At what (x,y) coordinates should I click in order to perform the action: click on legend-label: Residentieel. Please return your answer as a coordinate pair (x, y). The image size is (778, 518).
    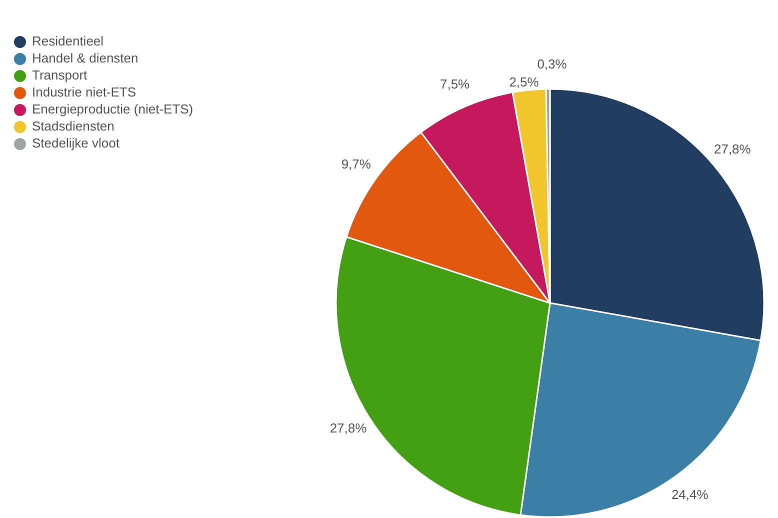
    Looking at the image, I should click on (68, 40).